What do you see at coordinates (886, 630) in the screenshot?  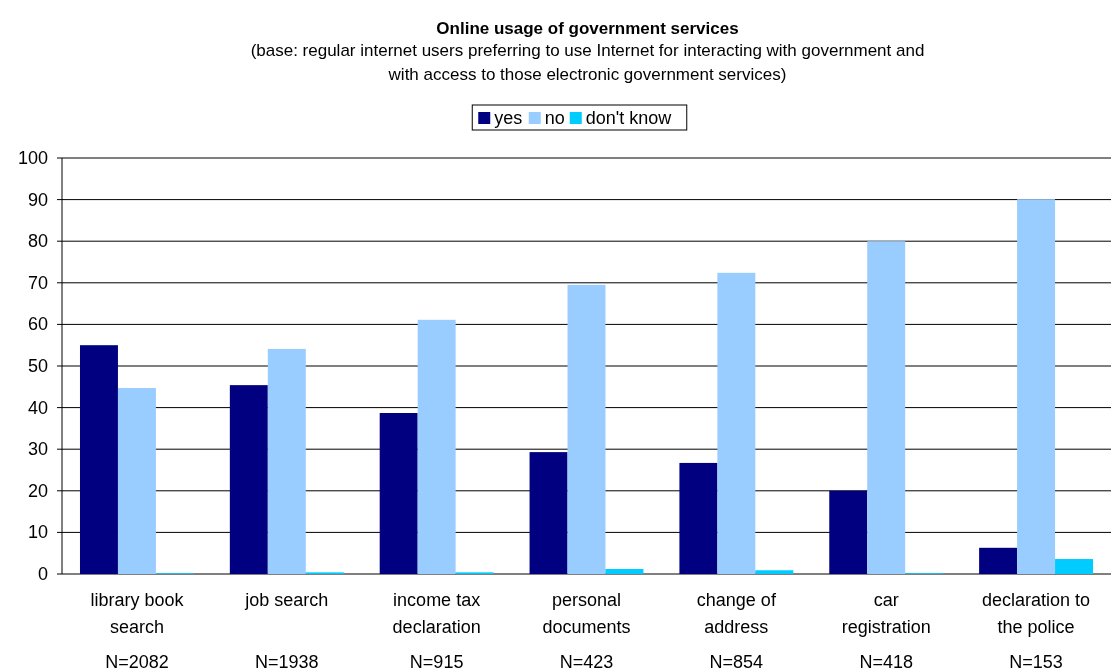 I see `x-tick-label: car registration N=418` at bounding box center [886, 630].